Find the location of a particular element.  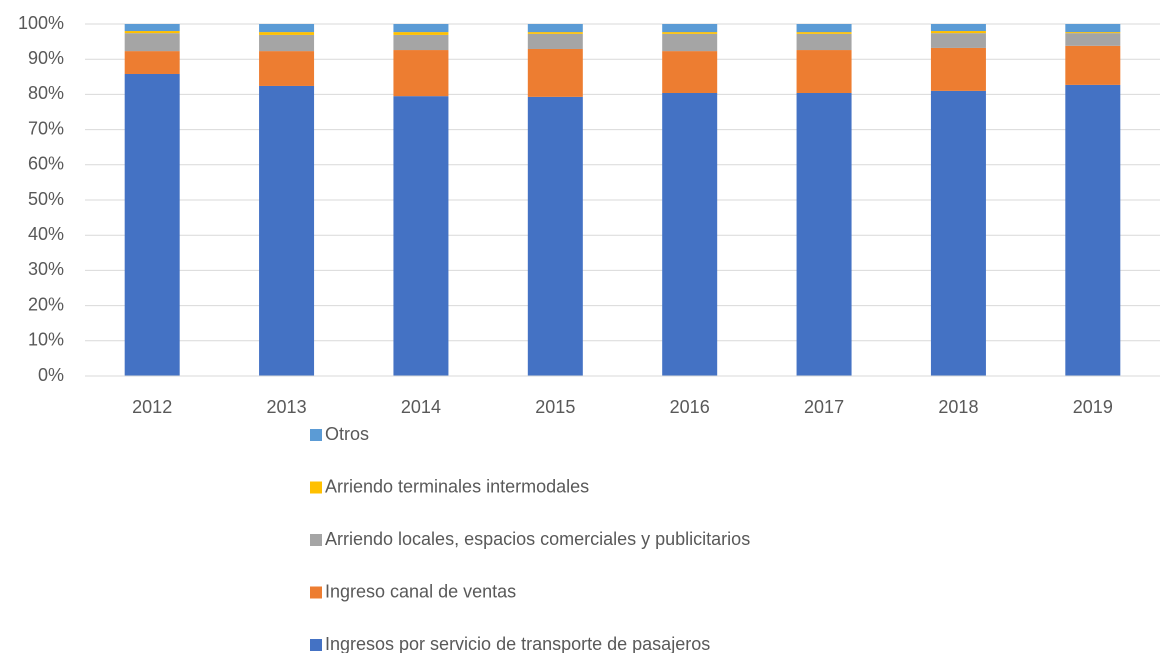

x-tick-label: 2016 is located at coordinates (690, 407).